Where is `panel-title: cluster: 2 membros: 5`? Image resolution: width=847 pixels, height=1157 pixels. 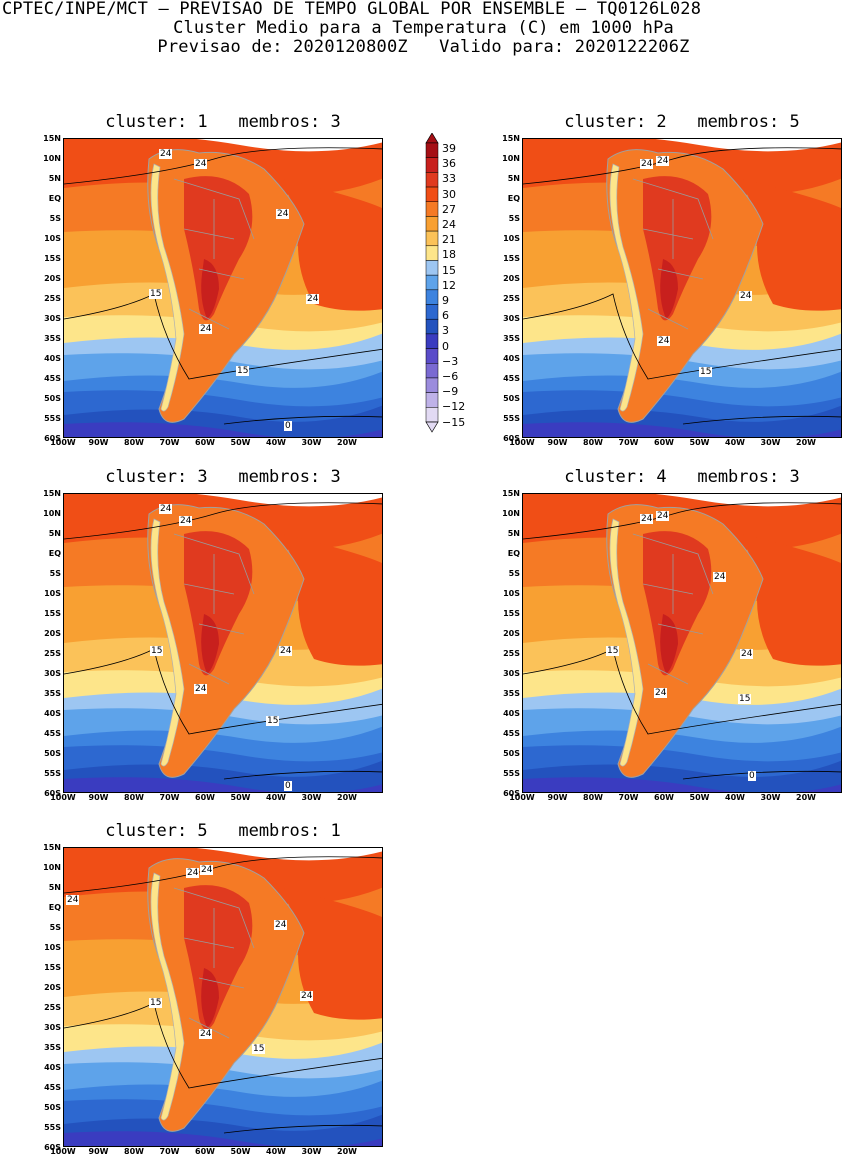
panel-title: cluster: 2 membros: 5 is located at coordinates (682, 122).